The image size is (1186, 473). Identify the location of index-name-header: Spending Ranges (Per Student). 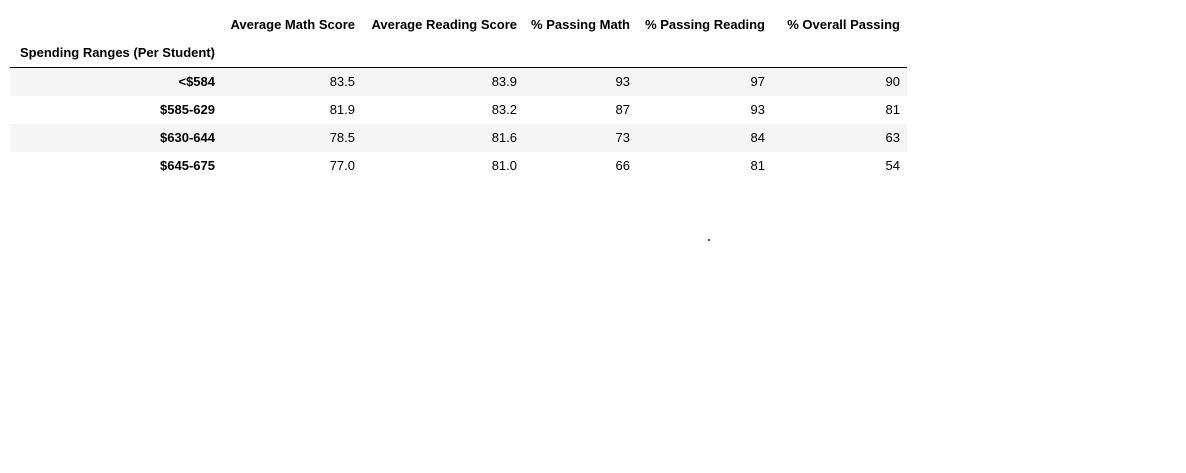
(116, 53).